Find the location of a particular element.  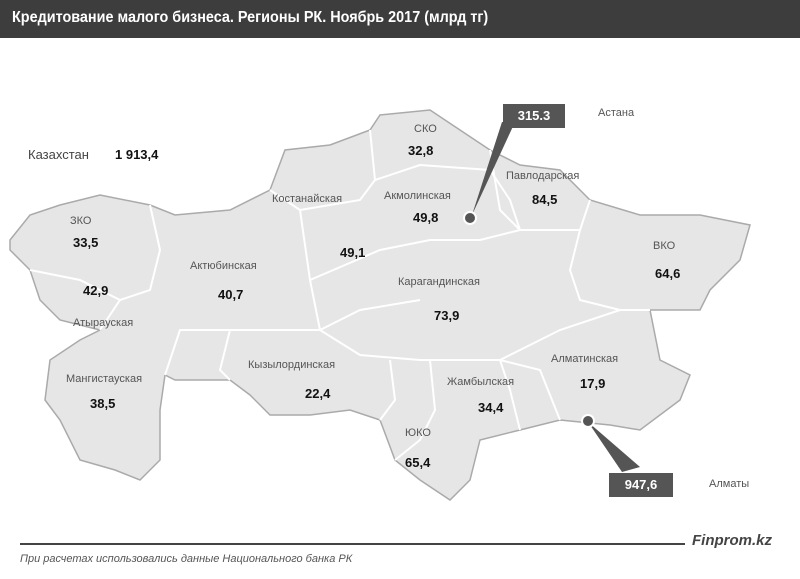

total-label: Казахстан is located at coordinates (58, 154).